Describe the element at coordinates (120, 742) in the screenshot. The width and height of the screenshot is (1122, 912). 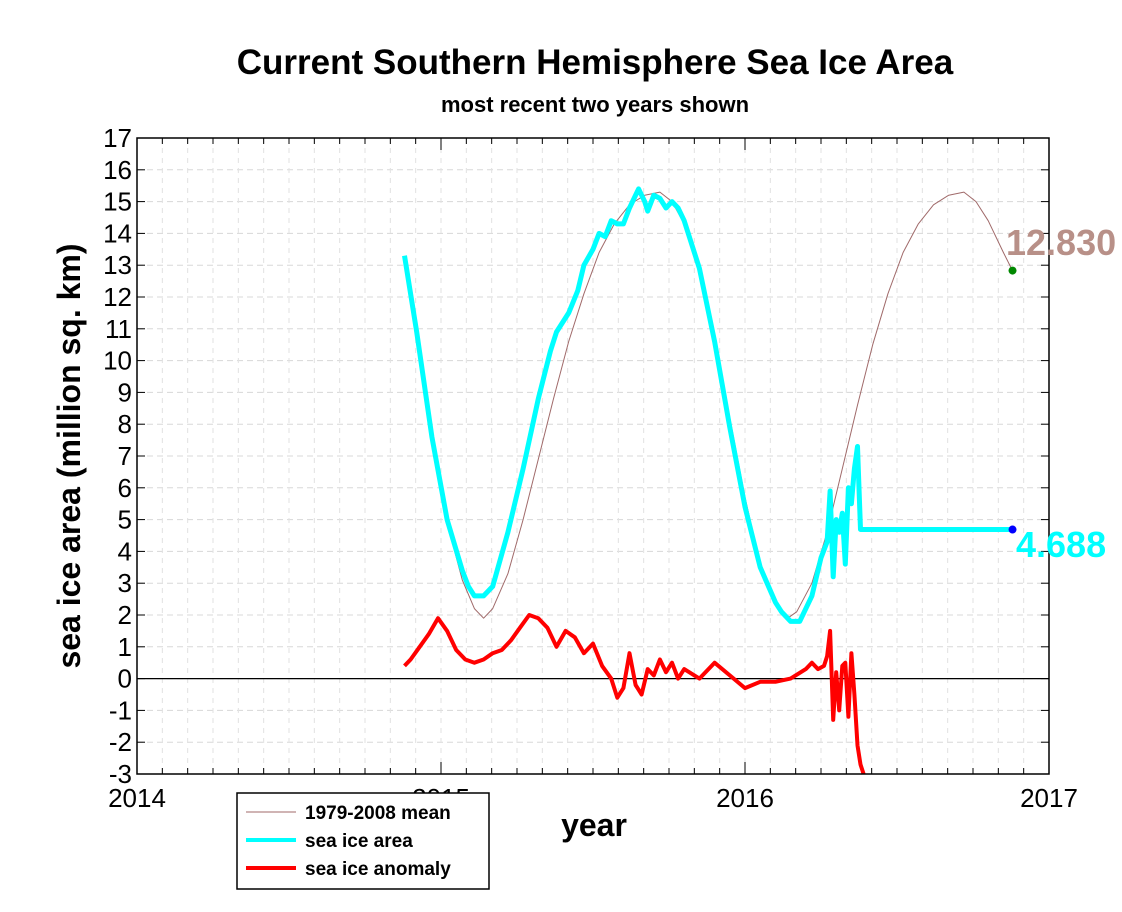
I see `y-tick-label: -2` at that location.